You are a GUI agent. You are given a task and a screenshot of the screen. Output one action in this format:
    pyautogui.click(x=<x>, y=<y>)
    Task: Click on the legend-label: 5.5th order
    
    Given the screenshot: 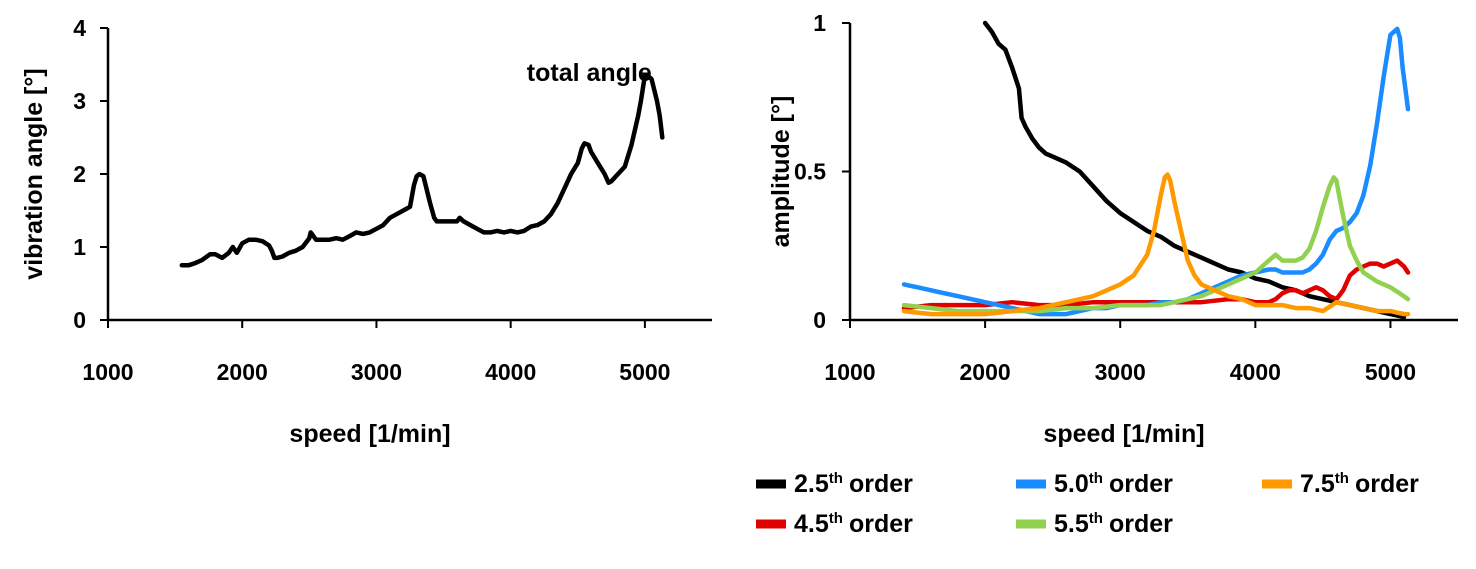 What is the action you would take?
    pyautogui.click(x=1113, y=524)
    